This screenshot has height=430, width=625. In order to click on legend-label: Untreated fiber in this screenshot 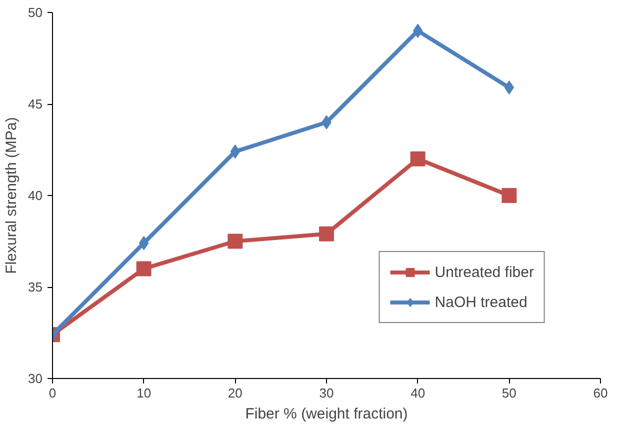, I will do `click(484, 272)`.